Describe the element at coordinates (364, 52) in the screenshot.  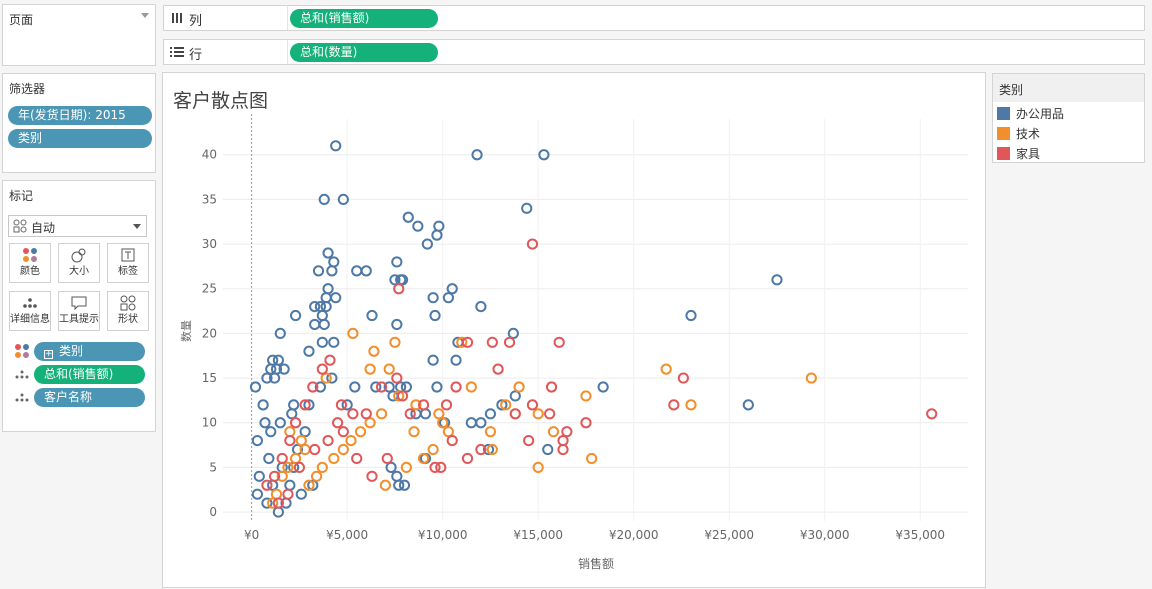
I see `rows-pill-quantity: 总和(数量)` at that location.